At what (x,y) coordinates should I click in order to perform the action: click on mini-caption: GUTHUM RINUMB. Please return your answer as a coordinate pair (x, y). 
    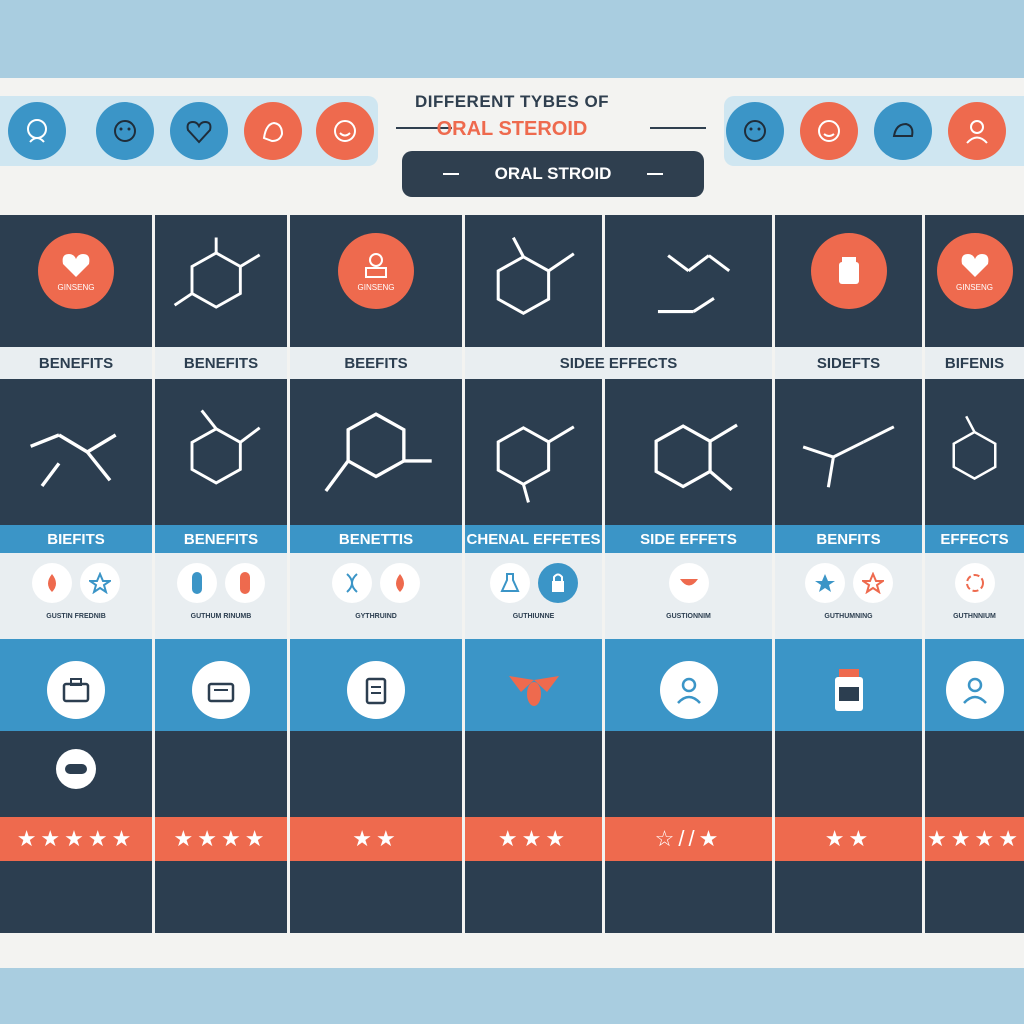
    Looking at the image, I should click on (221, 616).